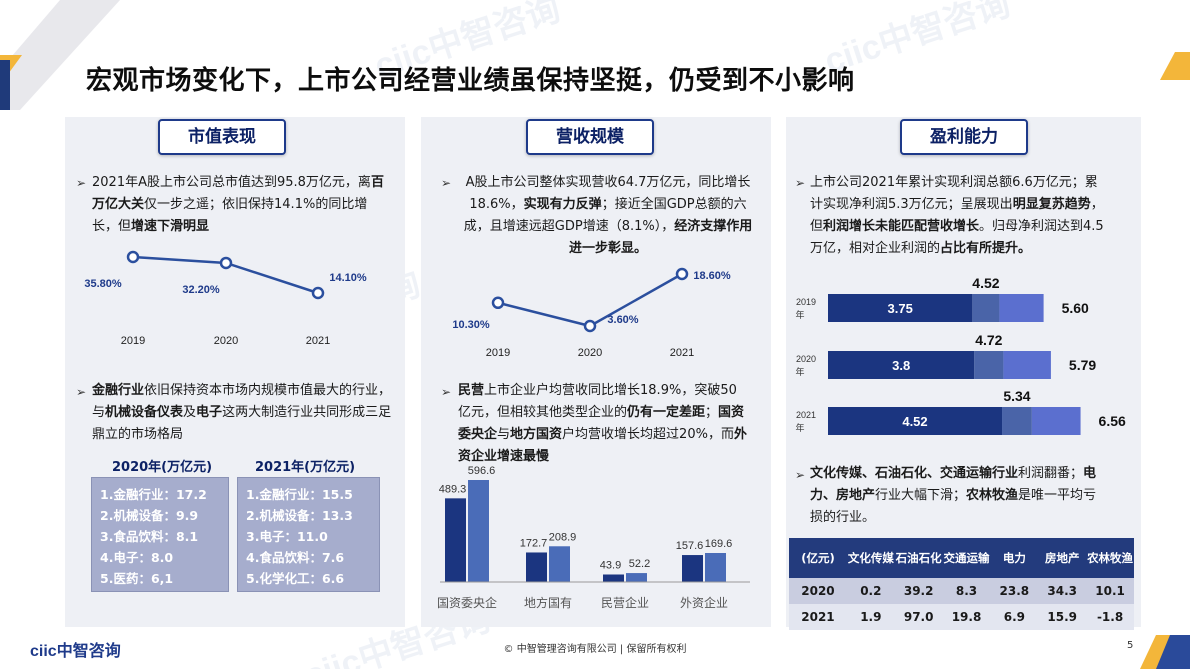  What do you see at coordinates (595, 649) in the screenshot?
I see `footer-copyright: © 中智管理咨询有限公司 | 保留所有权利` at bounding box center [595, 649].